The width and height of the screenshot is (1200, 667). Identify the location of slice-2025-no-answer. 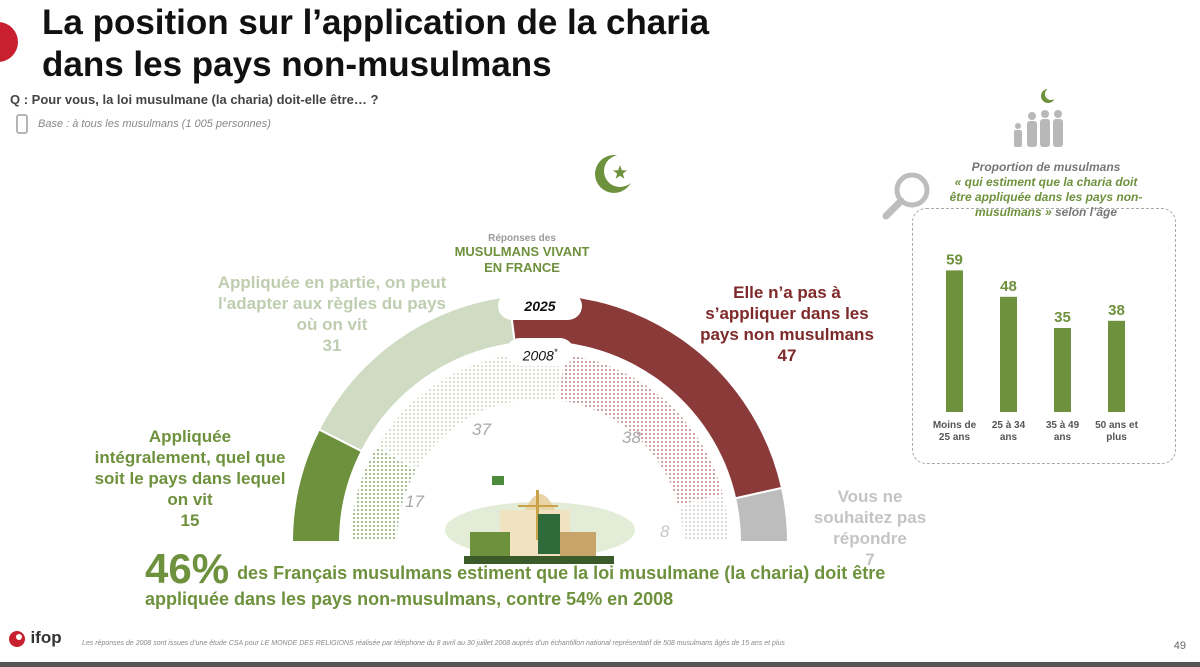
(761, 514).